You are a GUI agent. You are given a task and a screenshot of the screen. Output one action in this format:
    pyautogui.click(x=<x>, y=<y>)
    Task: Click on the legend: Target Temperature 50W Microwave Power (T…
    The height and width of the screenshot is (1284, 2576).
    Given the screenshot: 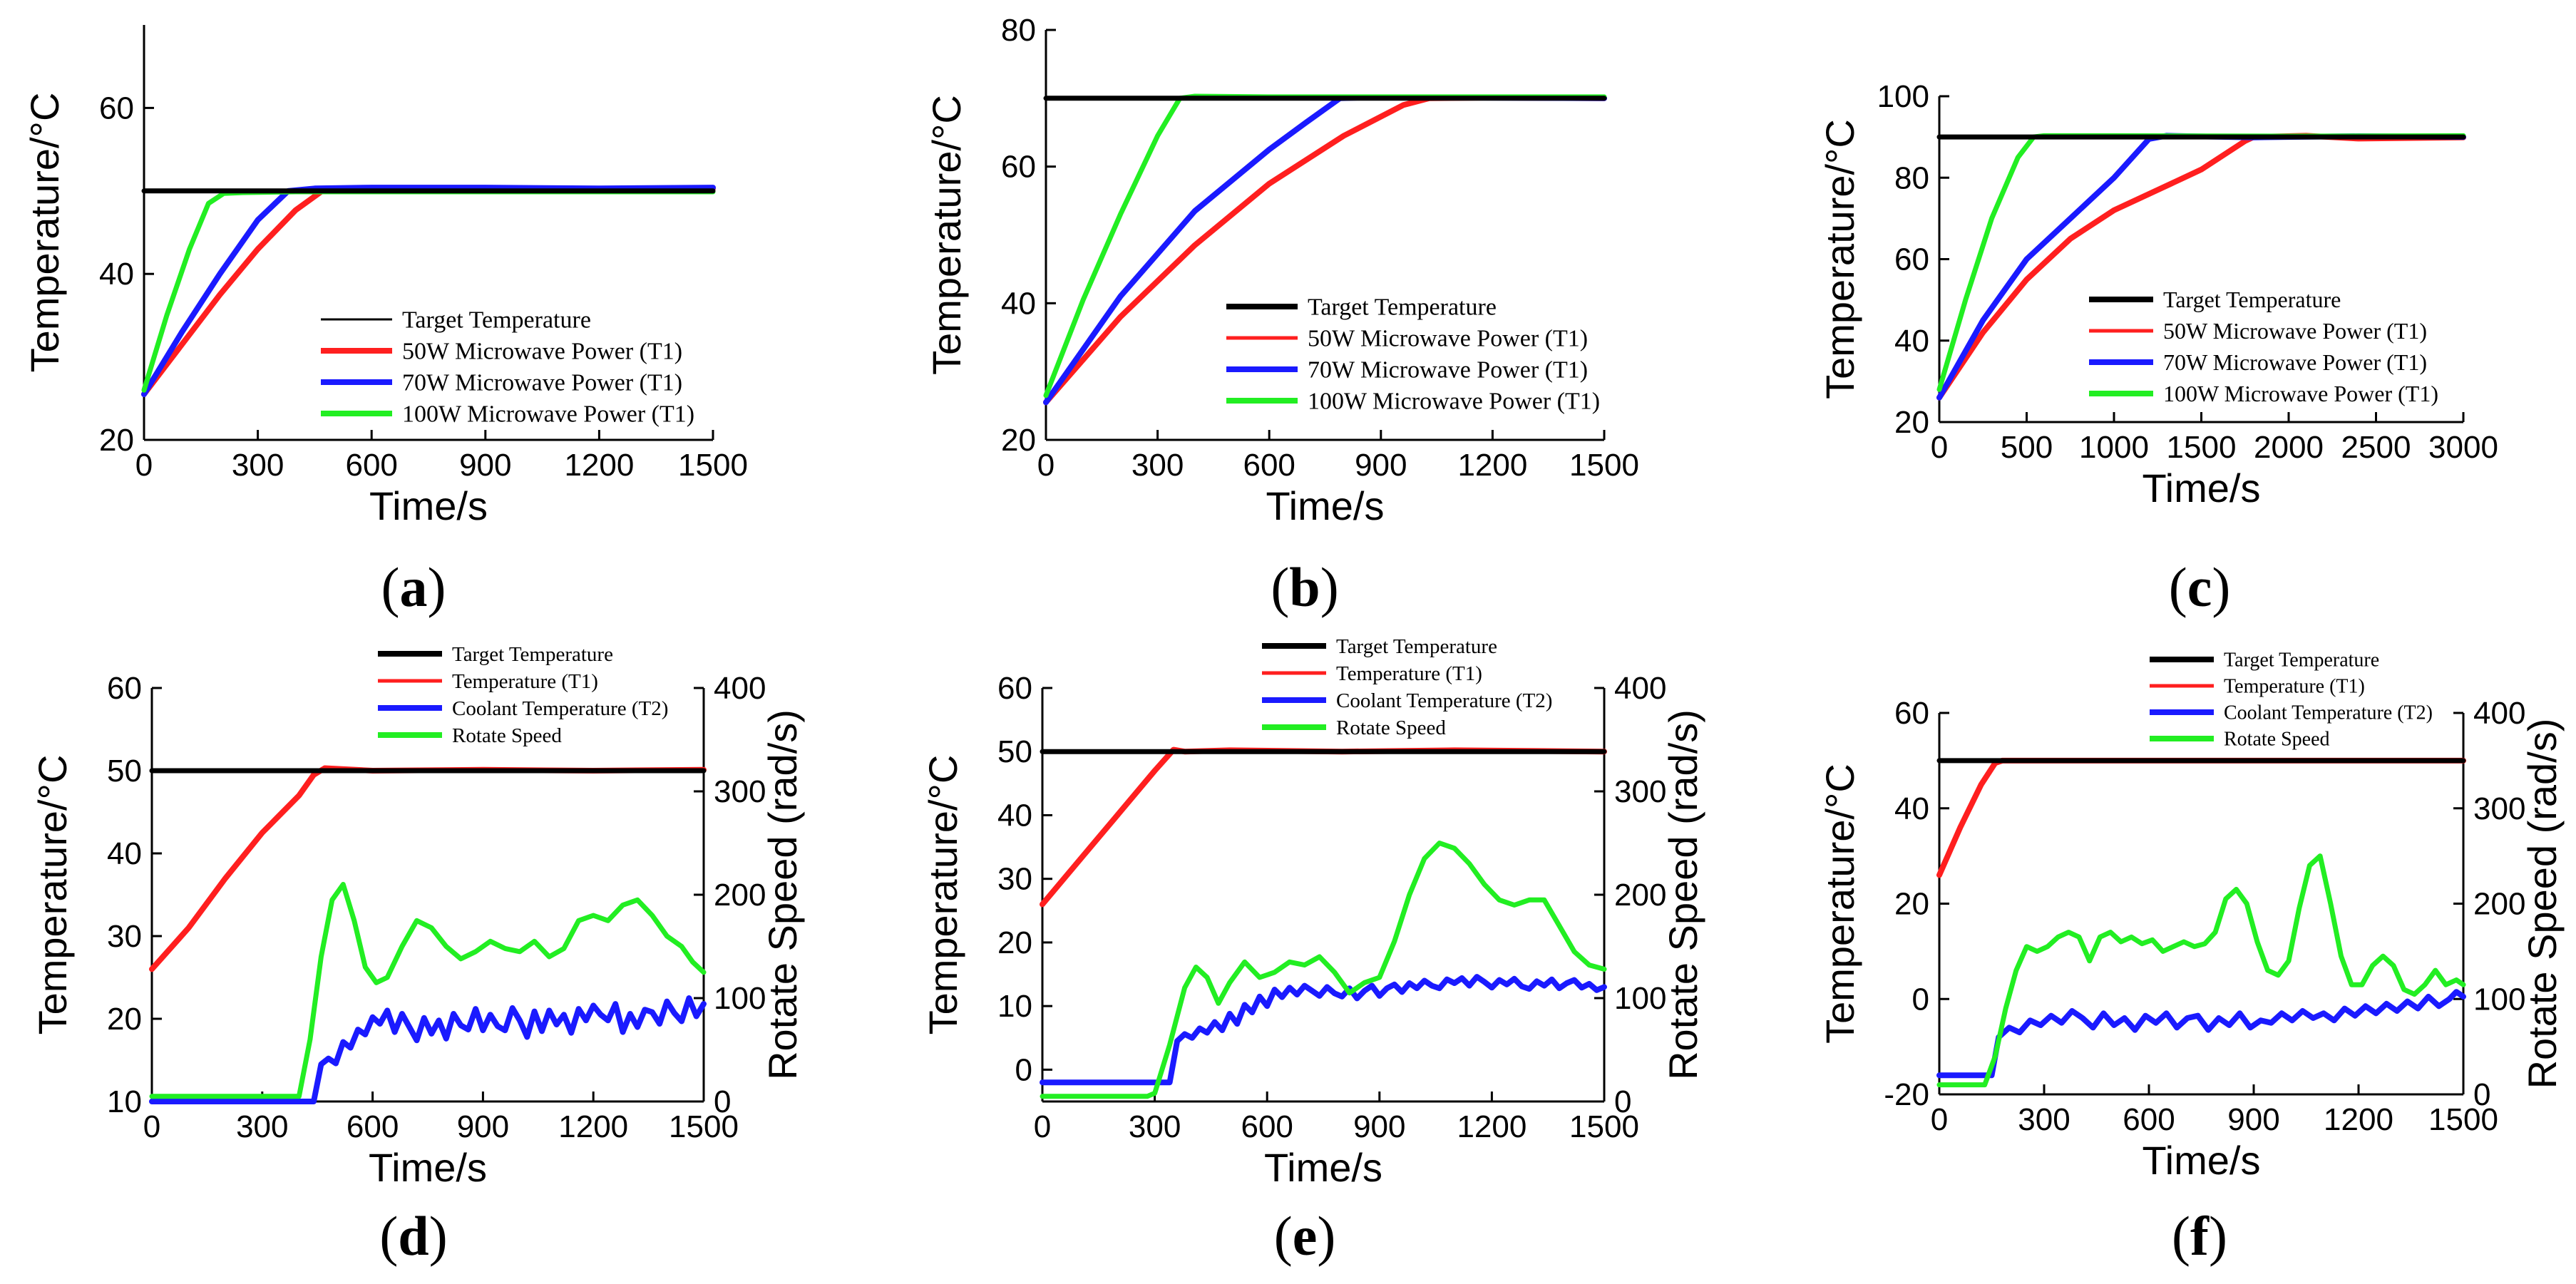 What is the action you would take?
    pyautogui.click(x=2263, y=346)
    